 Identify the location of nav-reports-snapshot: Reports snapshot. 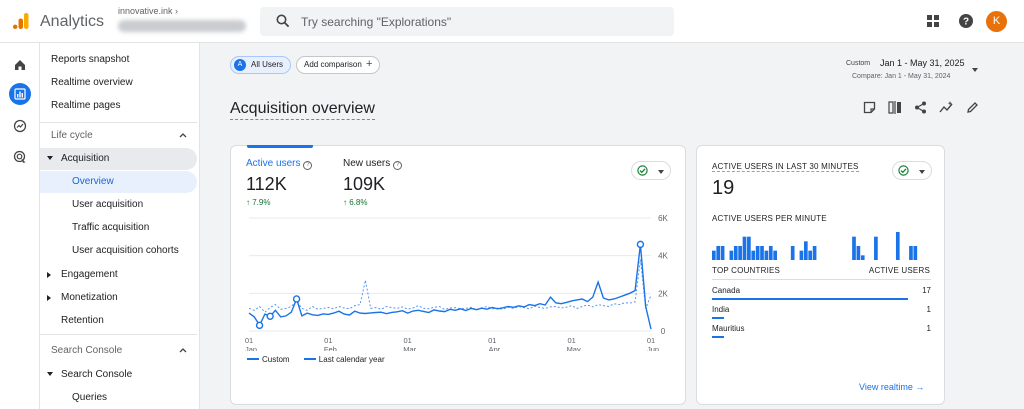
(90, 59).